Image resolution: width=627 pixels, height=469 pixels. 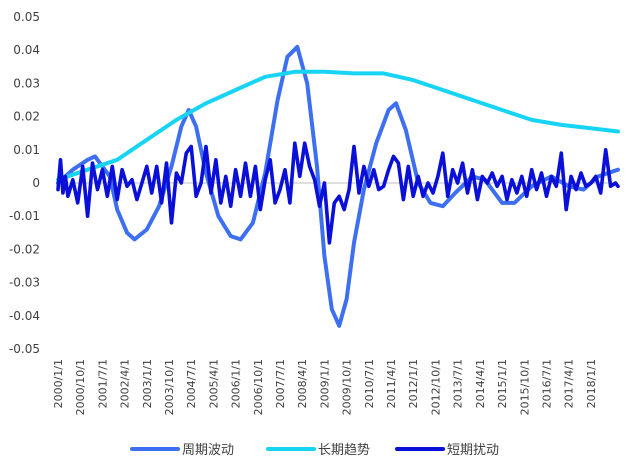 What do you see at coordinates (125, 383) in the screenshot?
I see `x-tick-label: 2002/4/1` at bounding box center [125, 383].